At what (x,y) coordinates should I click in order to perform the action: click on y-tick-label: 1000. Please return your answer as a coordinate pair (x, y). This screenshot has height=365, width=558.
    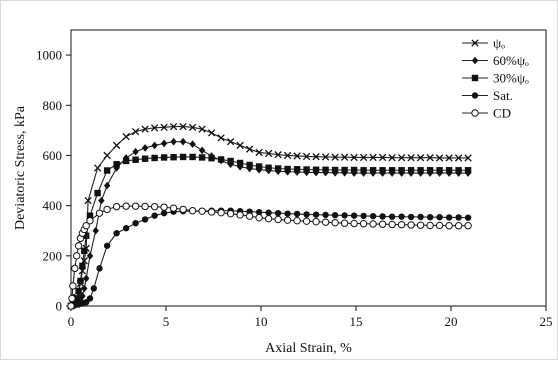
    Looking at the image, I should click on (49, 55).